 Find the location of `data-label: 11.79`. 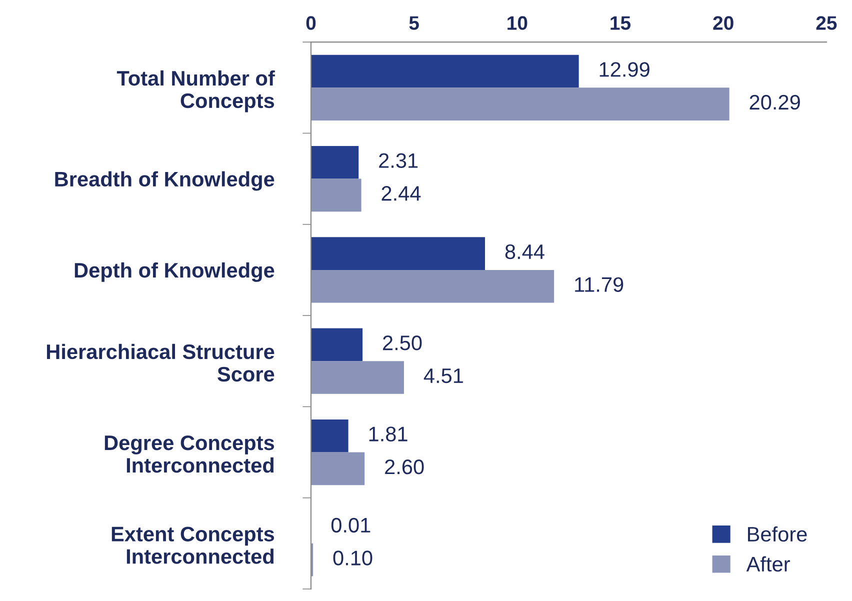

data-label: 11.79 is located at coordinates (599, 284).